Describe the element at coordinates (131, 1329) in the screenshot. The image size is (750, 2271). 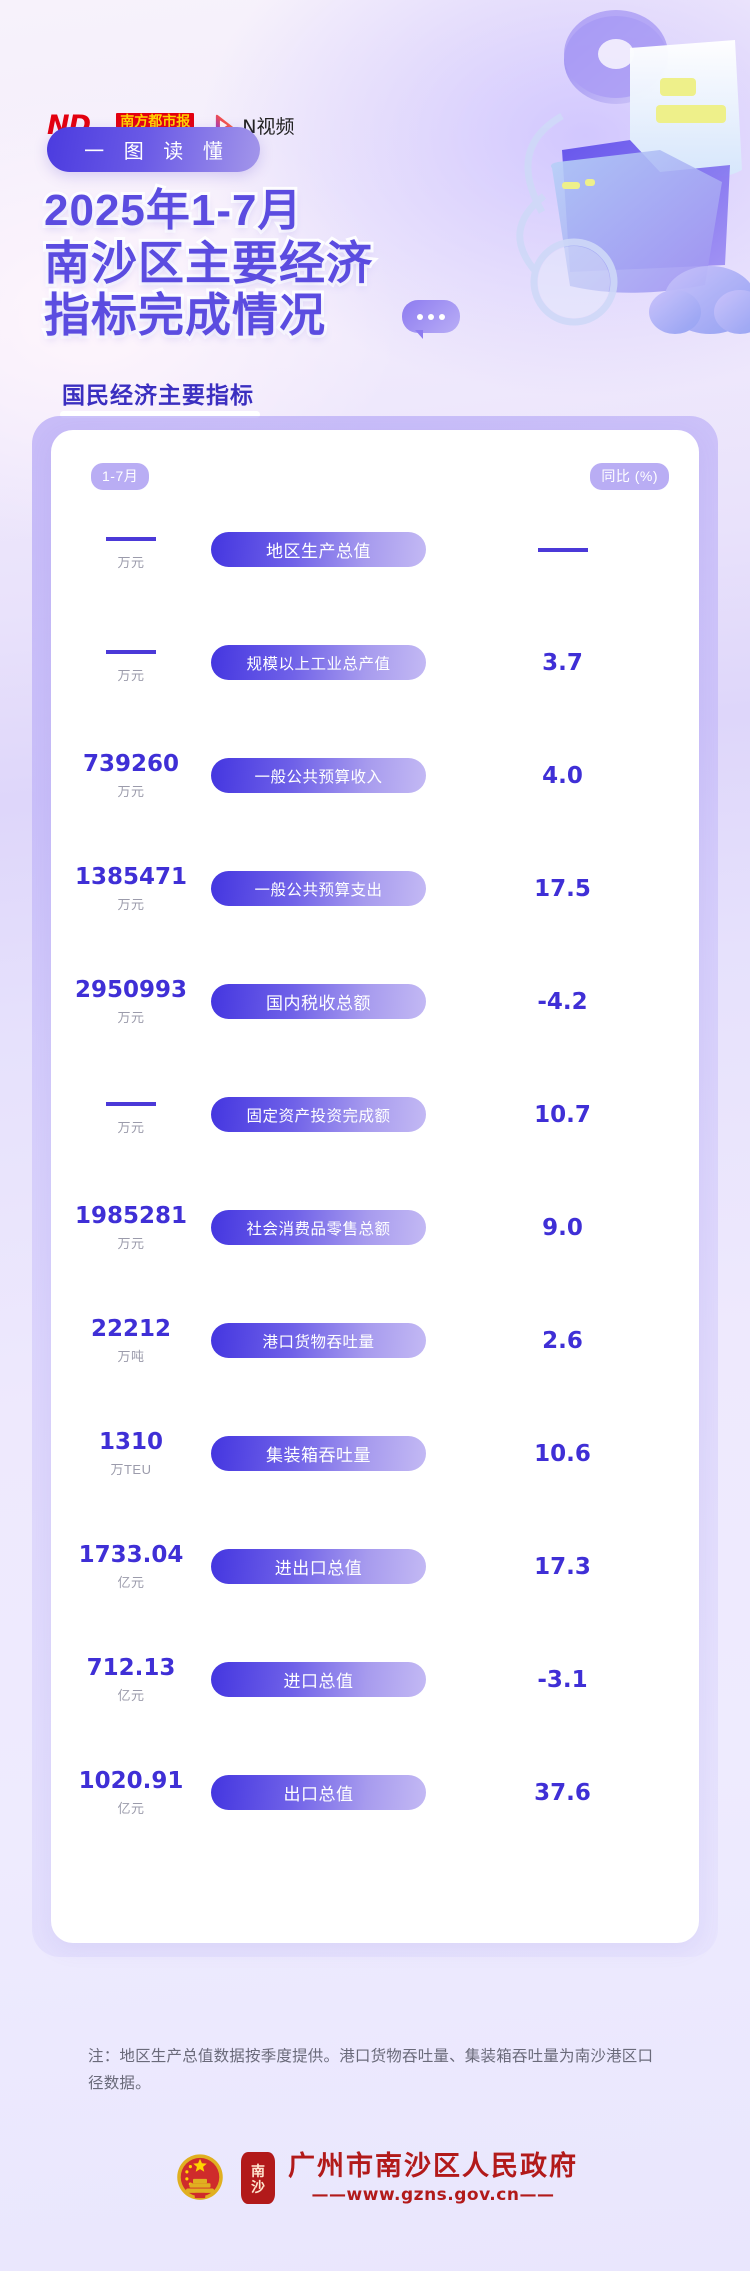
I see `row-value: 22212` at that location.